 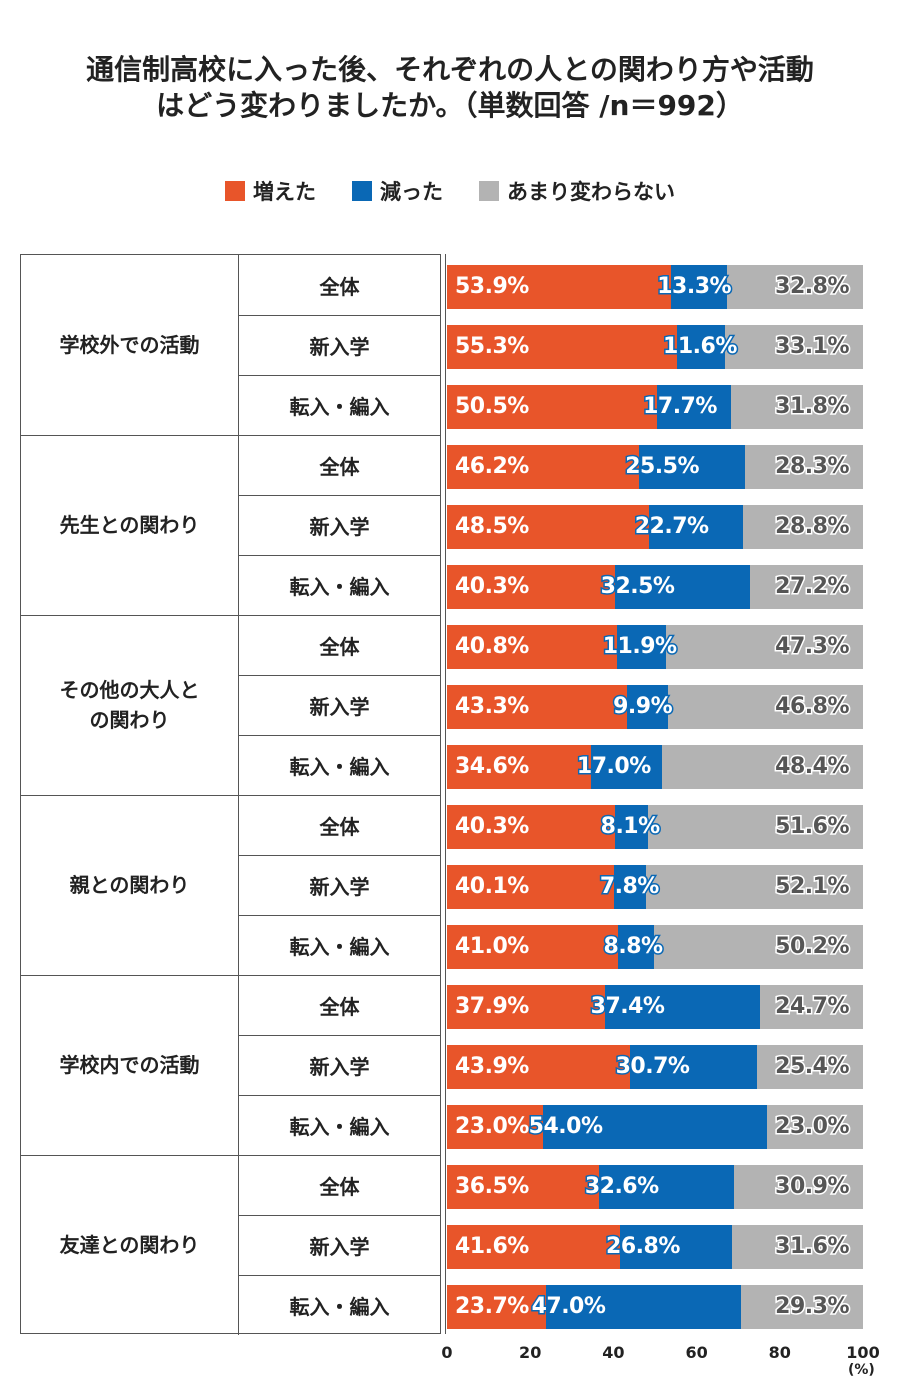 What do you see at coordinates (694, 287) in the screenshot?
I see `data-label-decreased: 13.3%` at bounding box center [694, 287].